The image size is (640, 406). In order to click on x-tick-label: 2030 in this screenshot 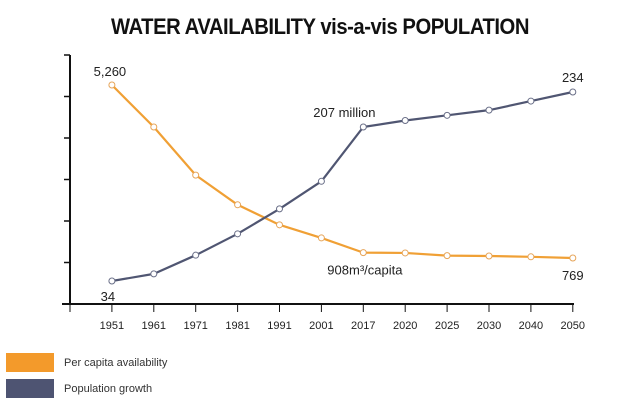, I will do `click(489, 326)`.